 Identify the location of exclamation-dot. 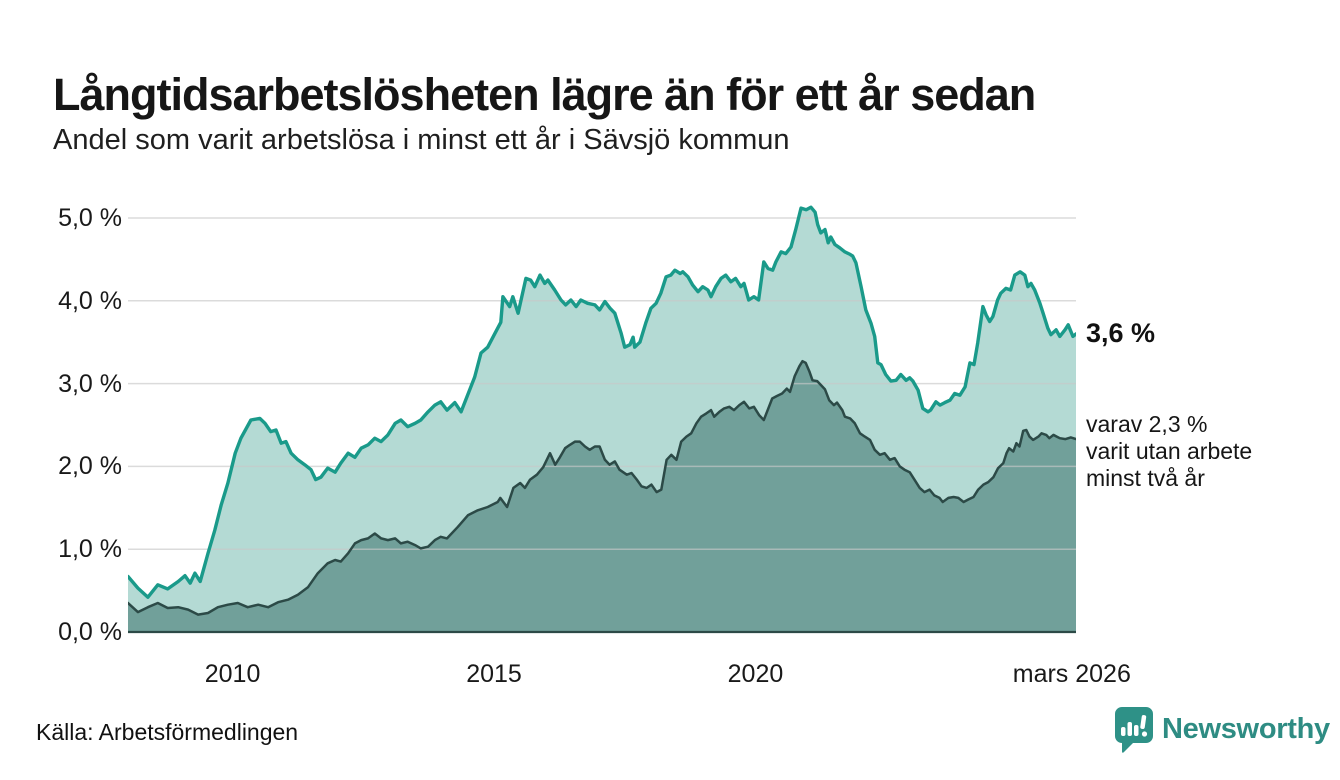
(1144, 734).